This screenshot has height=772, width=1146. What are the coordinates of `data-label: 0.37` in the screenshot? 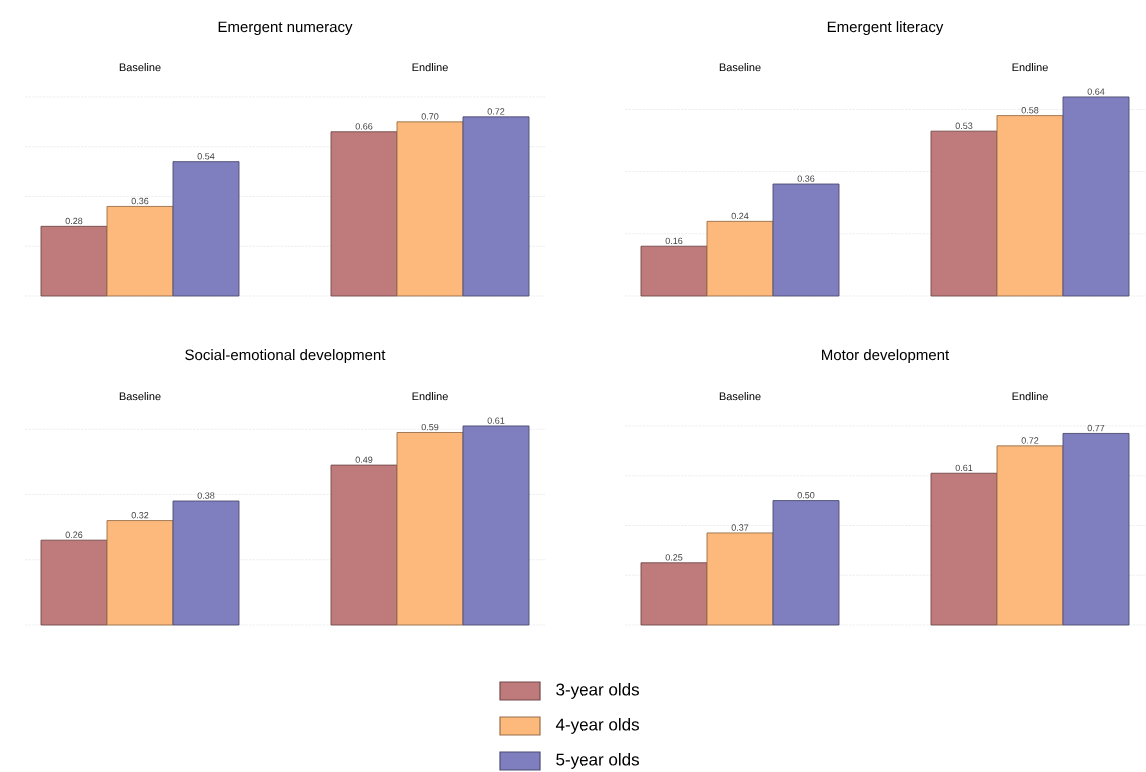 It's located at (740, 527).